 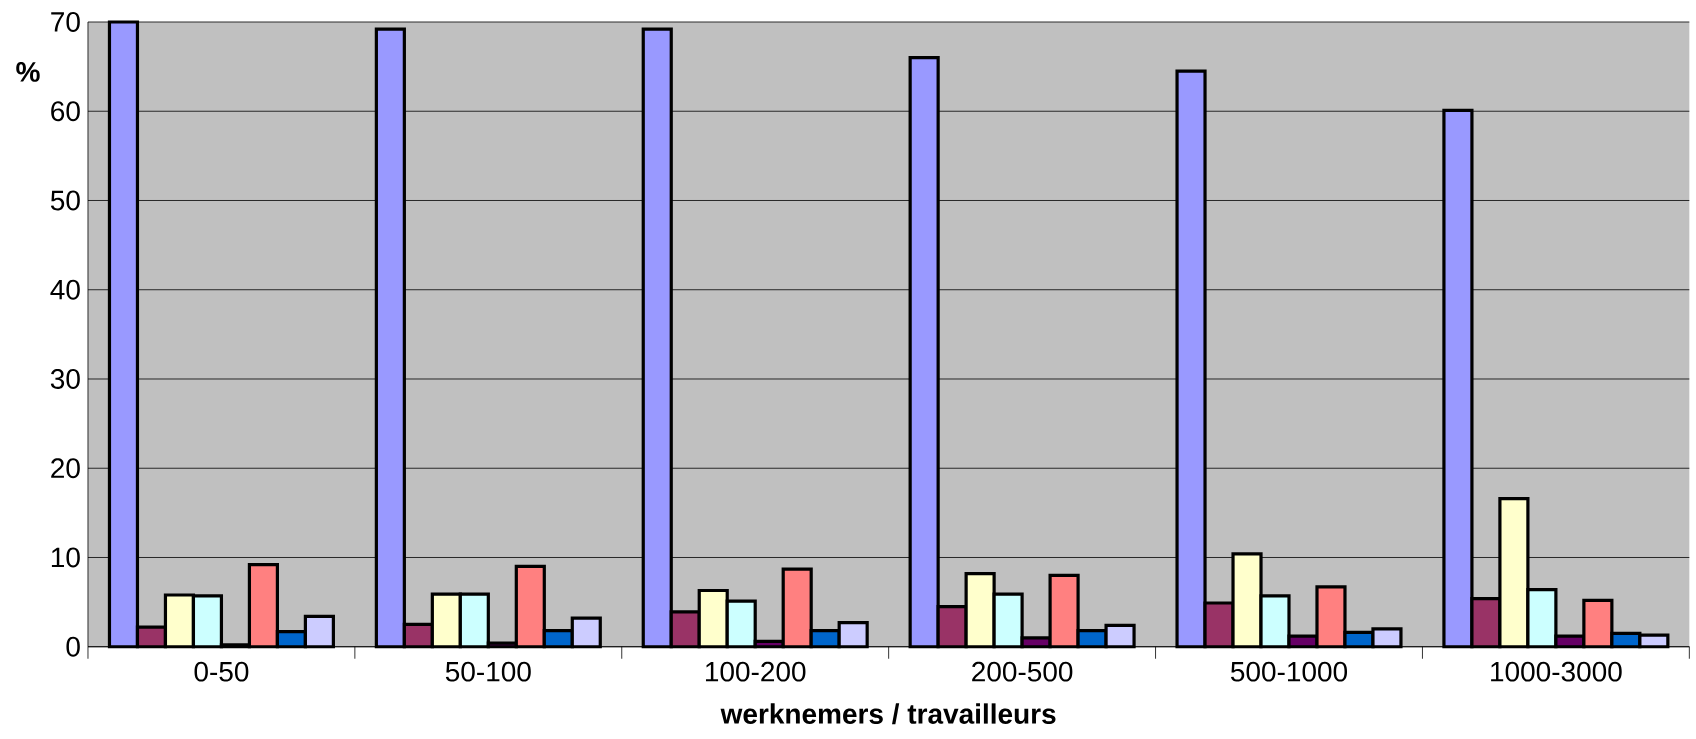 I want to click on y-tick-label: 50, so click(x=65, y=200).